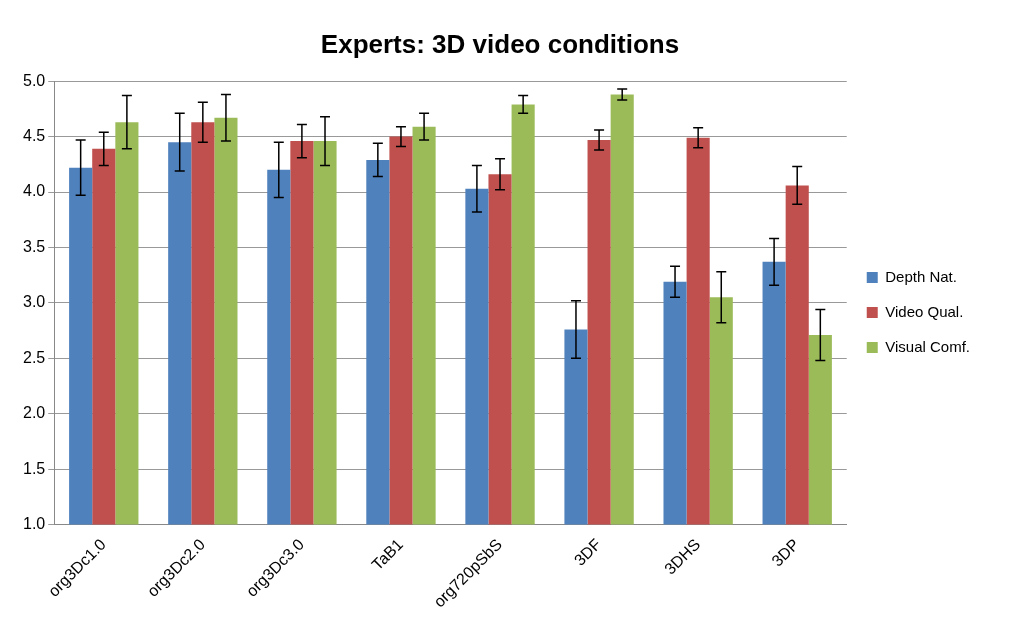 The image size is (1014, 633). What do you see at coordinates (928, 346) in the screenshot?
I see `legend-label: Visual Comf.` at bounding box center [928, 346].